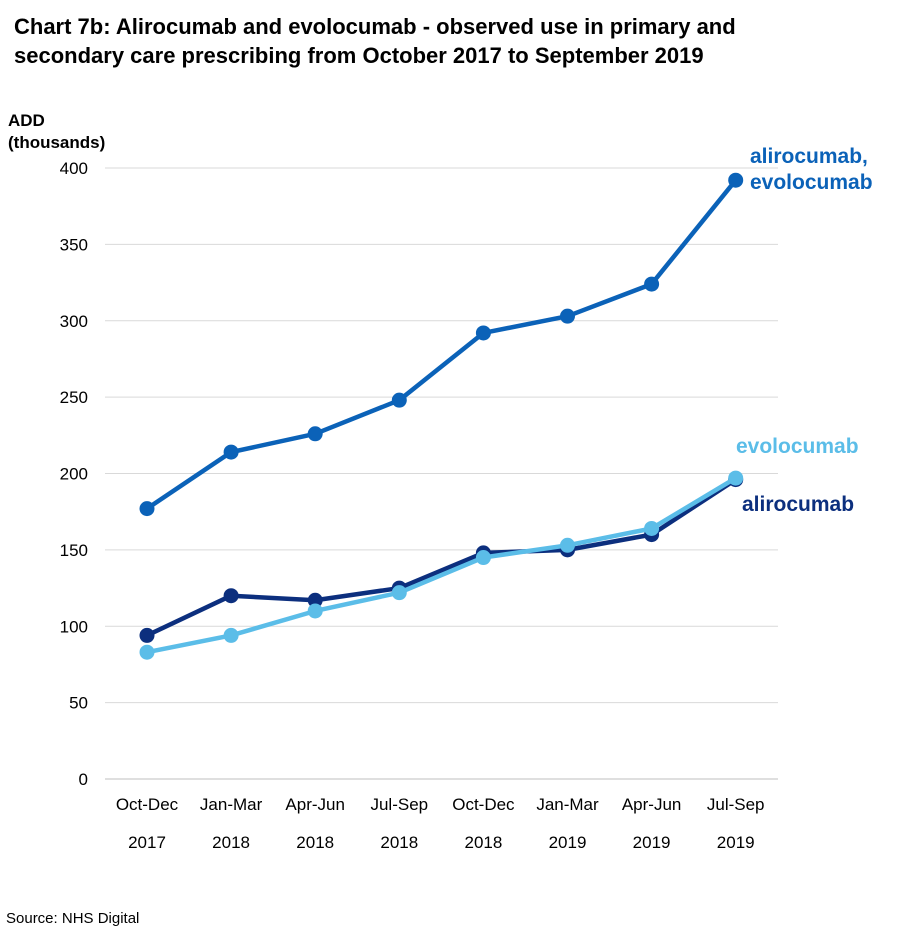 Image resolution: width=902 pixels, height=938 pixels. What do you see at coordinates (147, 842) in the screenshot?
I see `x-tick-label-year-0: 2017` at bounding box center [147, 842].